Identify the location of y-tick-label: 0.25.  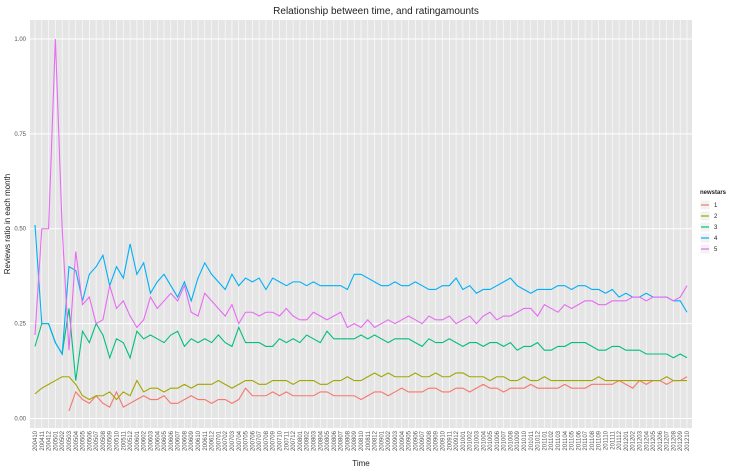
(20, 325).